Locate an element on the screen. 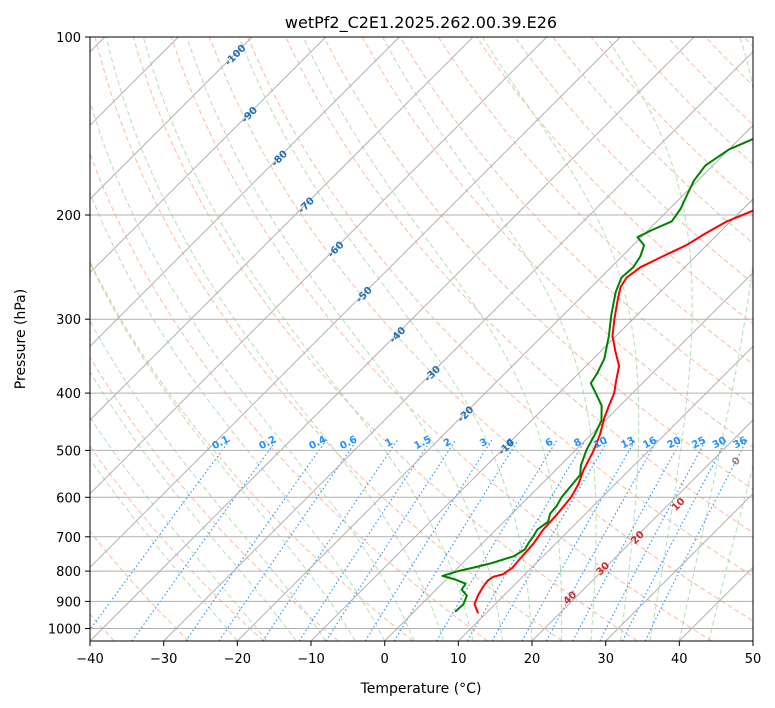 This screenshot has height=708, width=775. y-axis-ticks: 1000 900 800 700 600 500 400 300 200 100 is located at coordinates (69, 334).